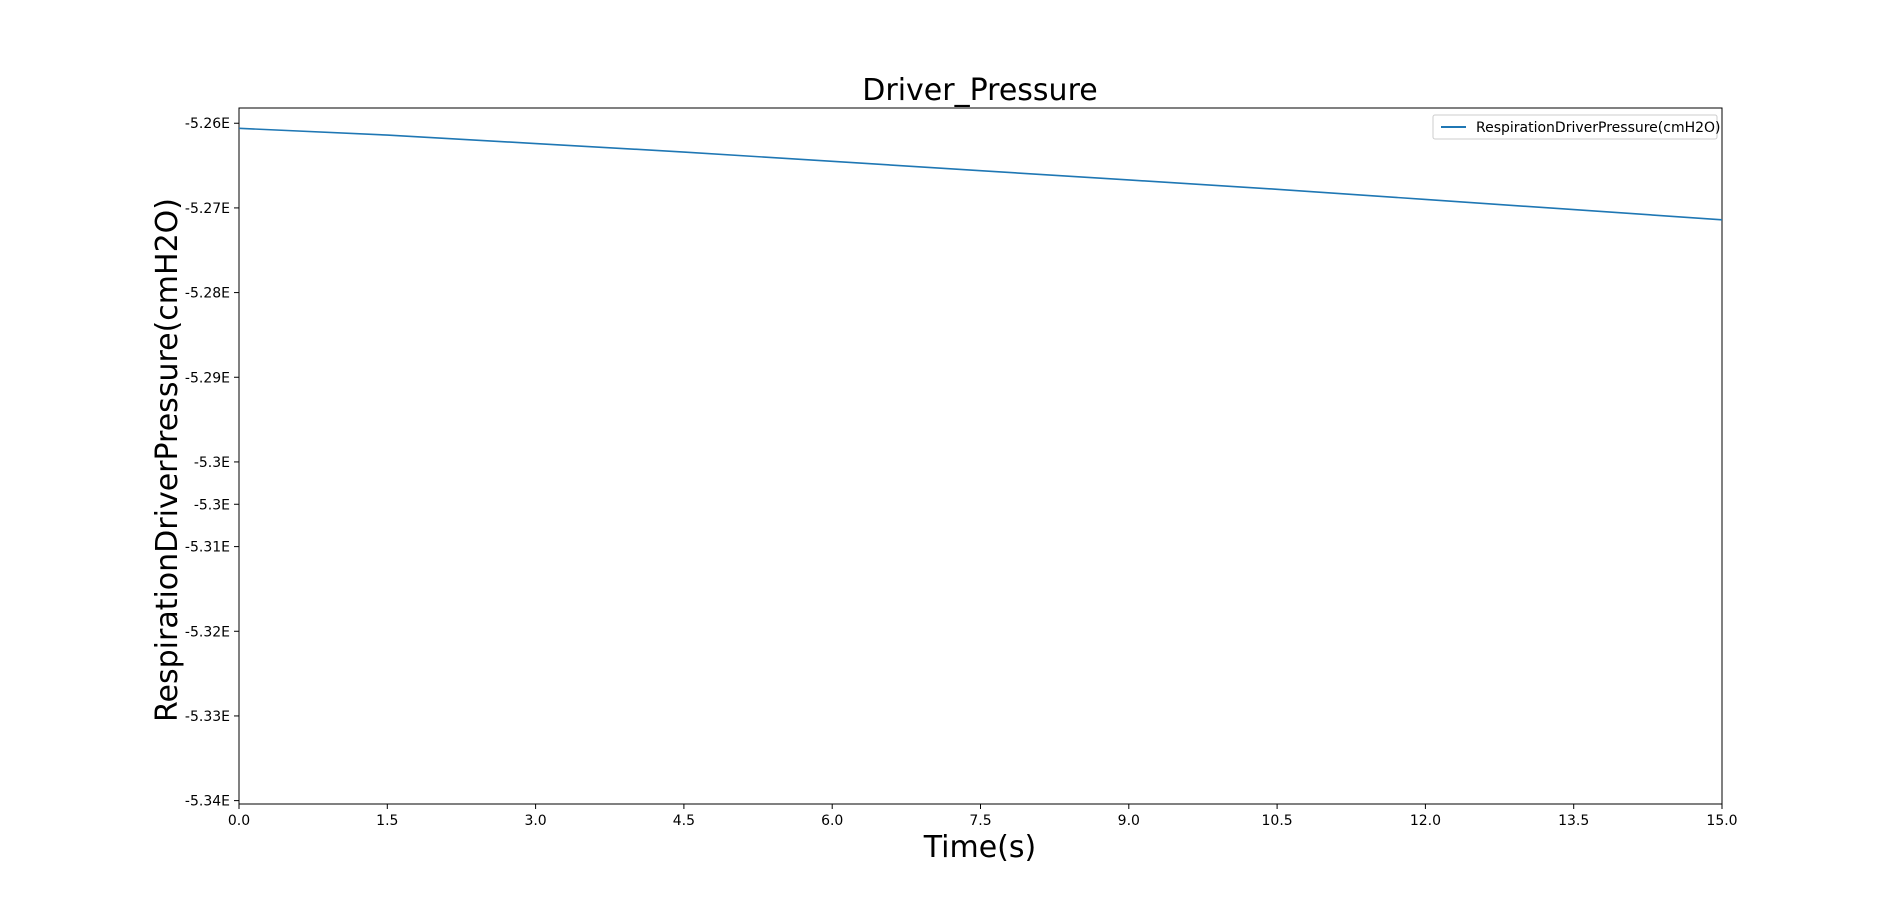  Describe the element at coordinates (207, 294) in the screenshot. I see `y-tick-label: -5.28E` at that location.